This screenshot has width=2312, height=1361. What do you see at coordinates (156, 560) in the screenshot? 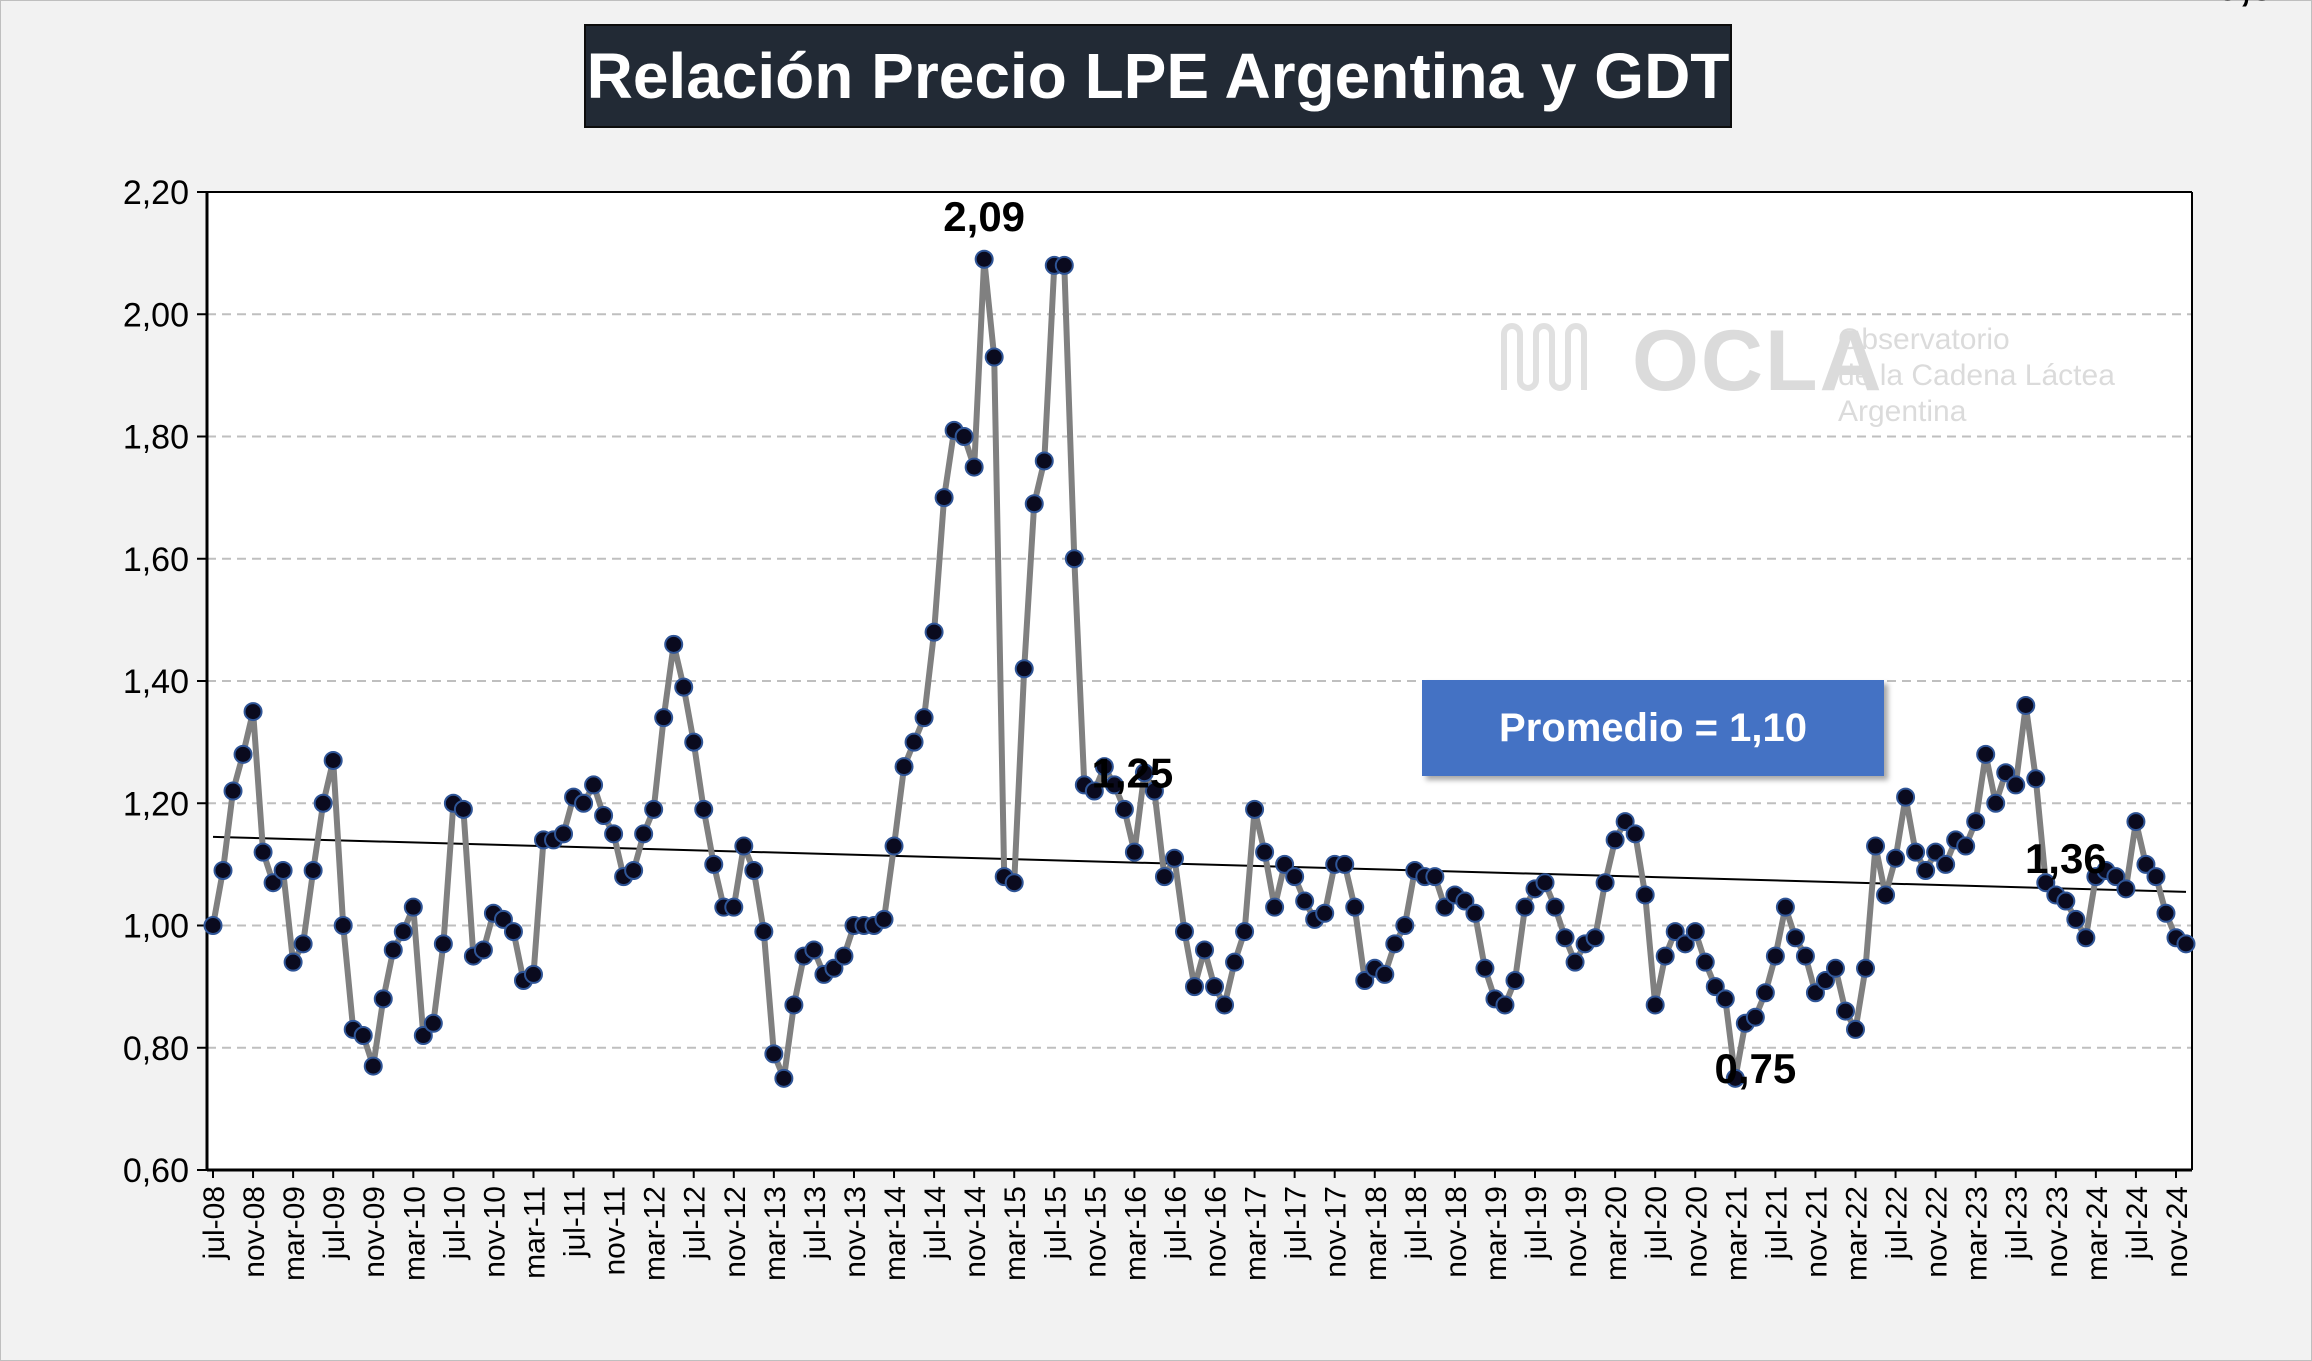
I see `y-tick-label: 1,60` at bounding box center [156, 560].